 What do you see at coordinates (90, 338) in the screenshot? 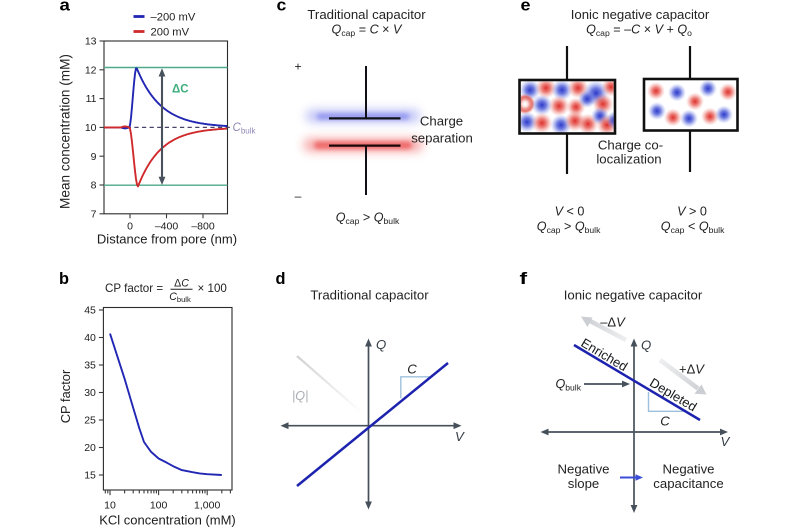
I see `svg-text: 40` at bounding box center [90, 338].